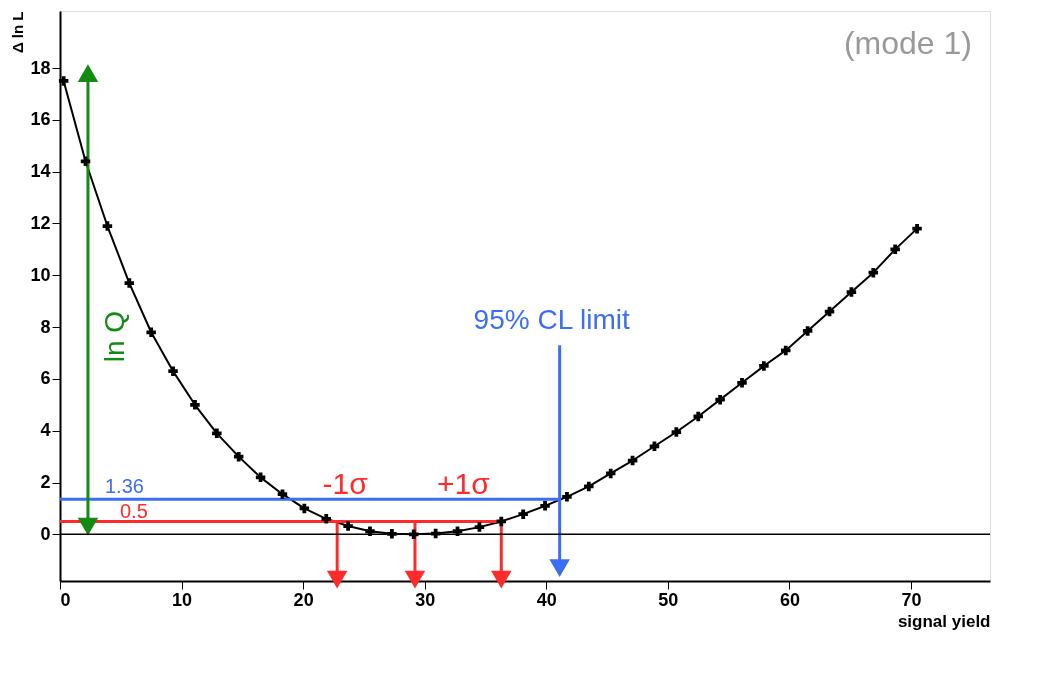  Describe the element at coordinates (789, 599) in the screenshot. I see `x-tick-label: 60` at that location.